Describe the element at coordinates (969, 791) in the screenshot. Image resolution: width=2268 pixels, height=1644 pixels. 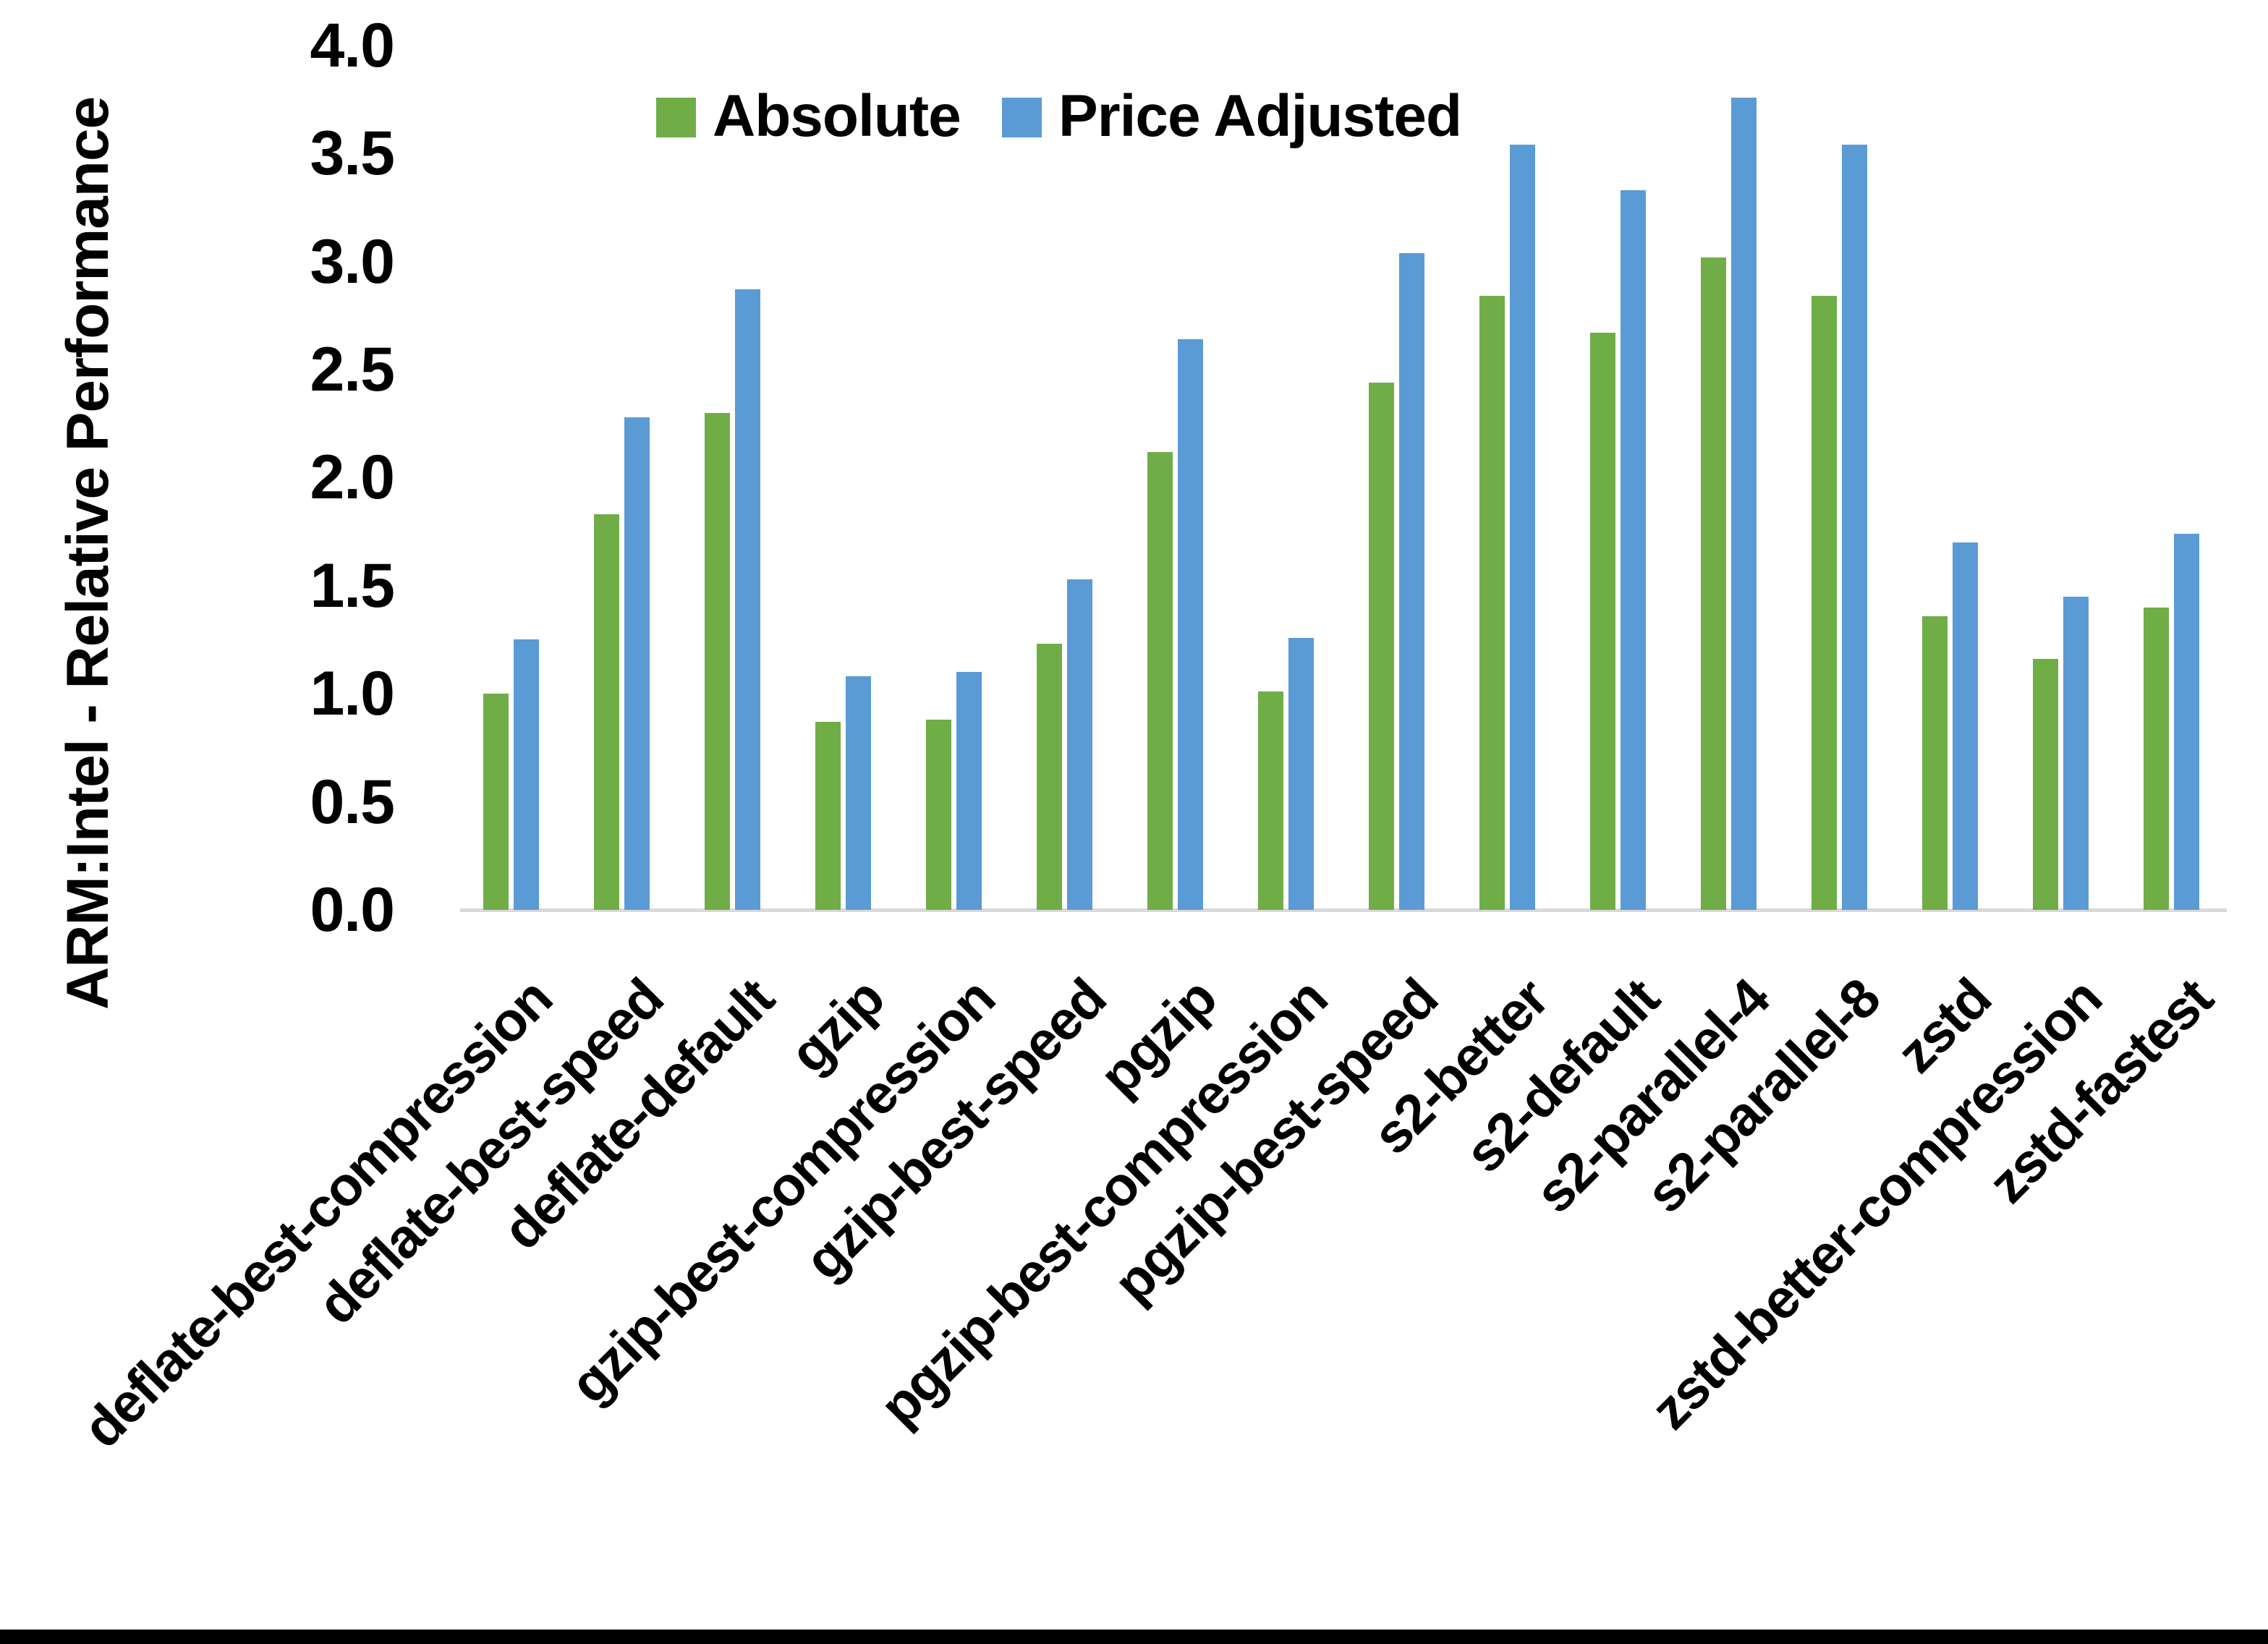
I see `bar-price-adjusted-gzip-best-compression` at that location.